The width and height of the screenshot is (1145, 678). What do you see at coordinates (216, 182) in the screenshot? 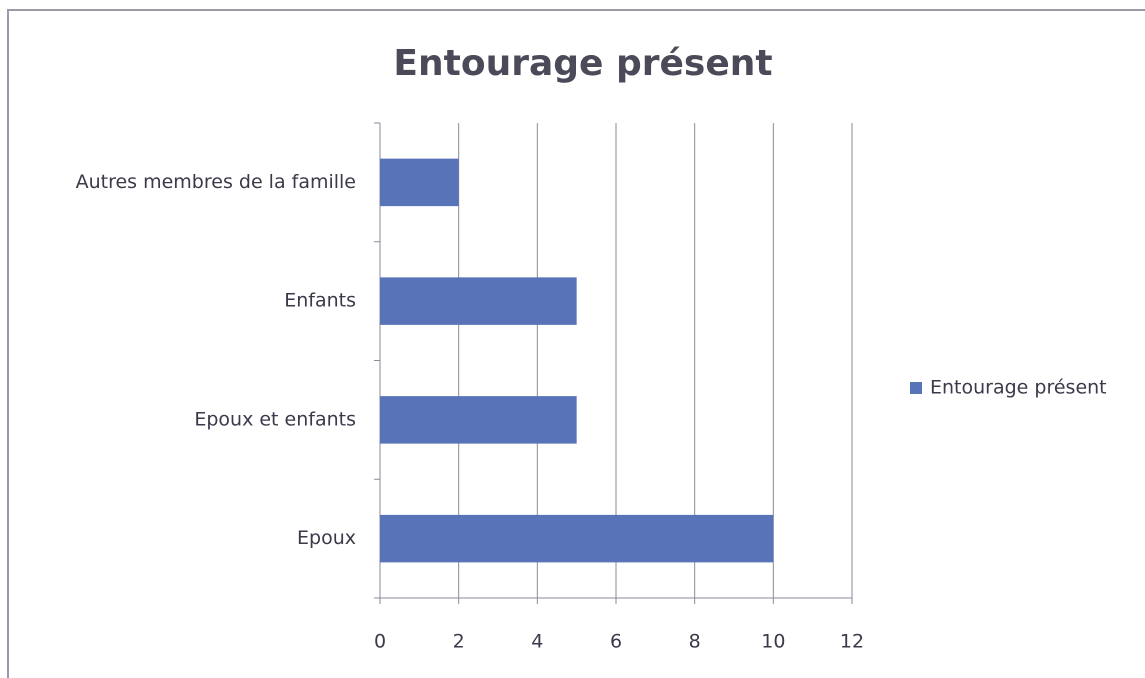
I see `y-tick-label: Autres membres de la famille` at bounding box center [216, 182].